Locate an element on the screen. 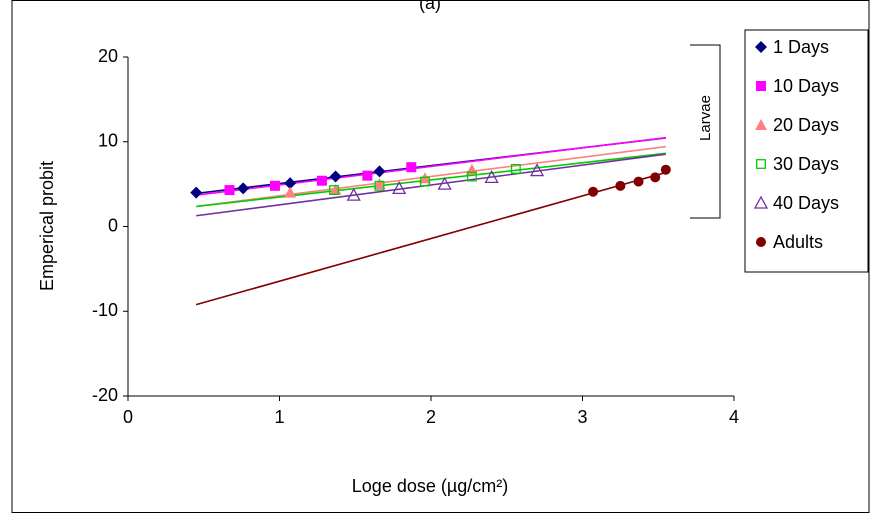  legend-box is located at coordinates (806, 151).